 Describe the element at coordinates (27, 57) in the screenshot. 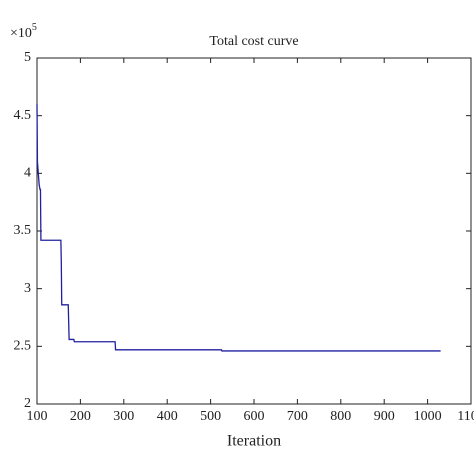

I see `y-tick-label: 5` at that location.